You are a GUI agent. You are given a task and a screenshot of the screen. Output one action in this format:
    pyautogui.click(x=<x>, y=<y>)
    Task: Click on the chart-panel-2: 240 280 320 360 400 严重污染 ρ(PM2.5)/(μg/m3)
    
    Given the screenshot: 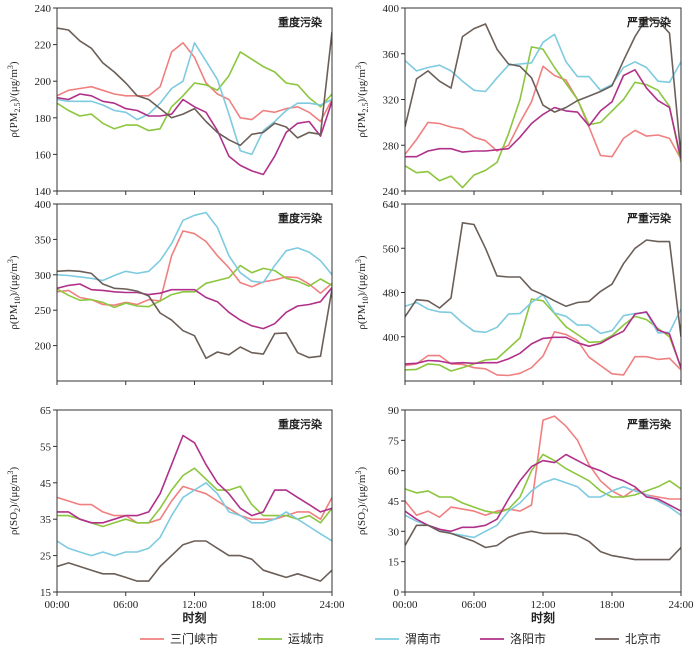 What is the action you would take?
    pyautogui.click(x=518, y=100)
    